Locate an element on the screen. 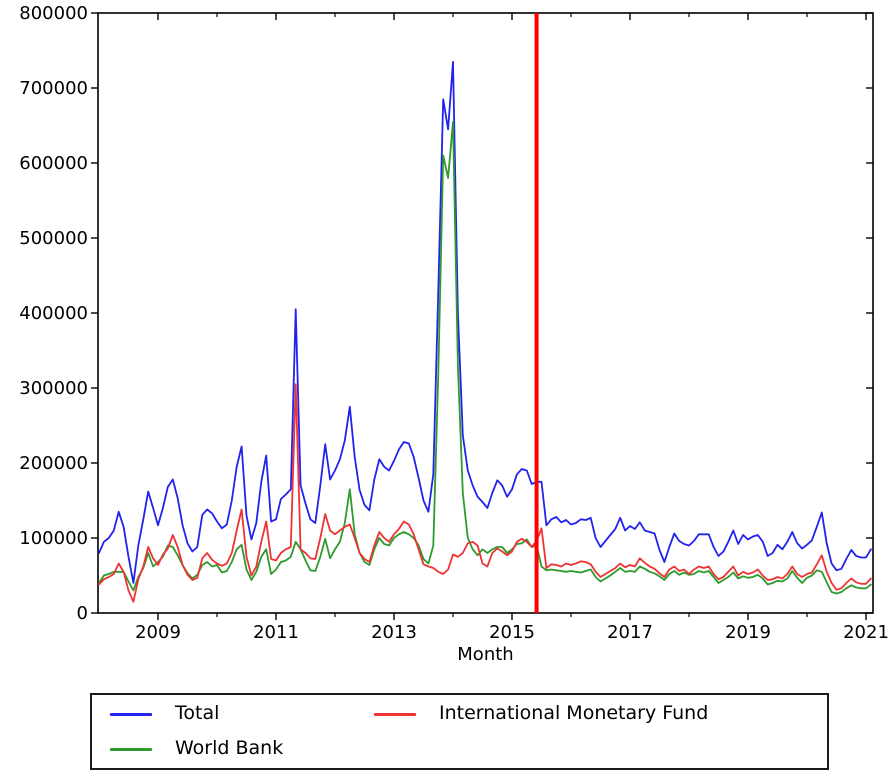 The width and height of the screenshot is (895, 781). legend-label-total: Total is located at coordinates (197, 713).